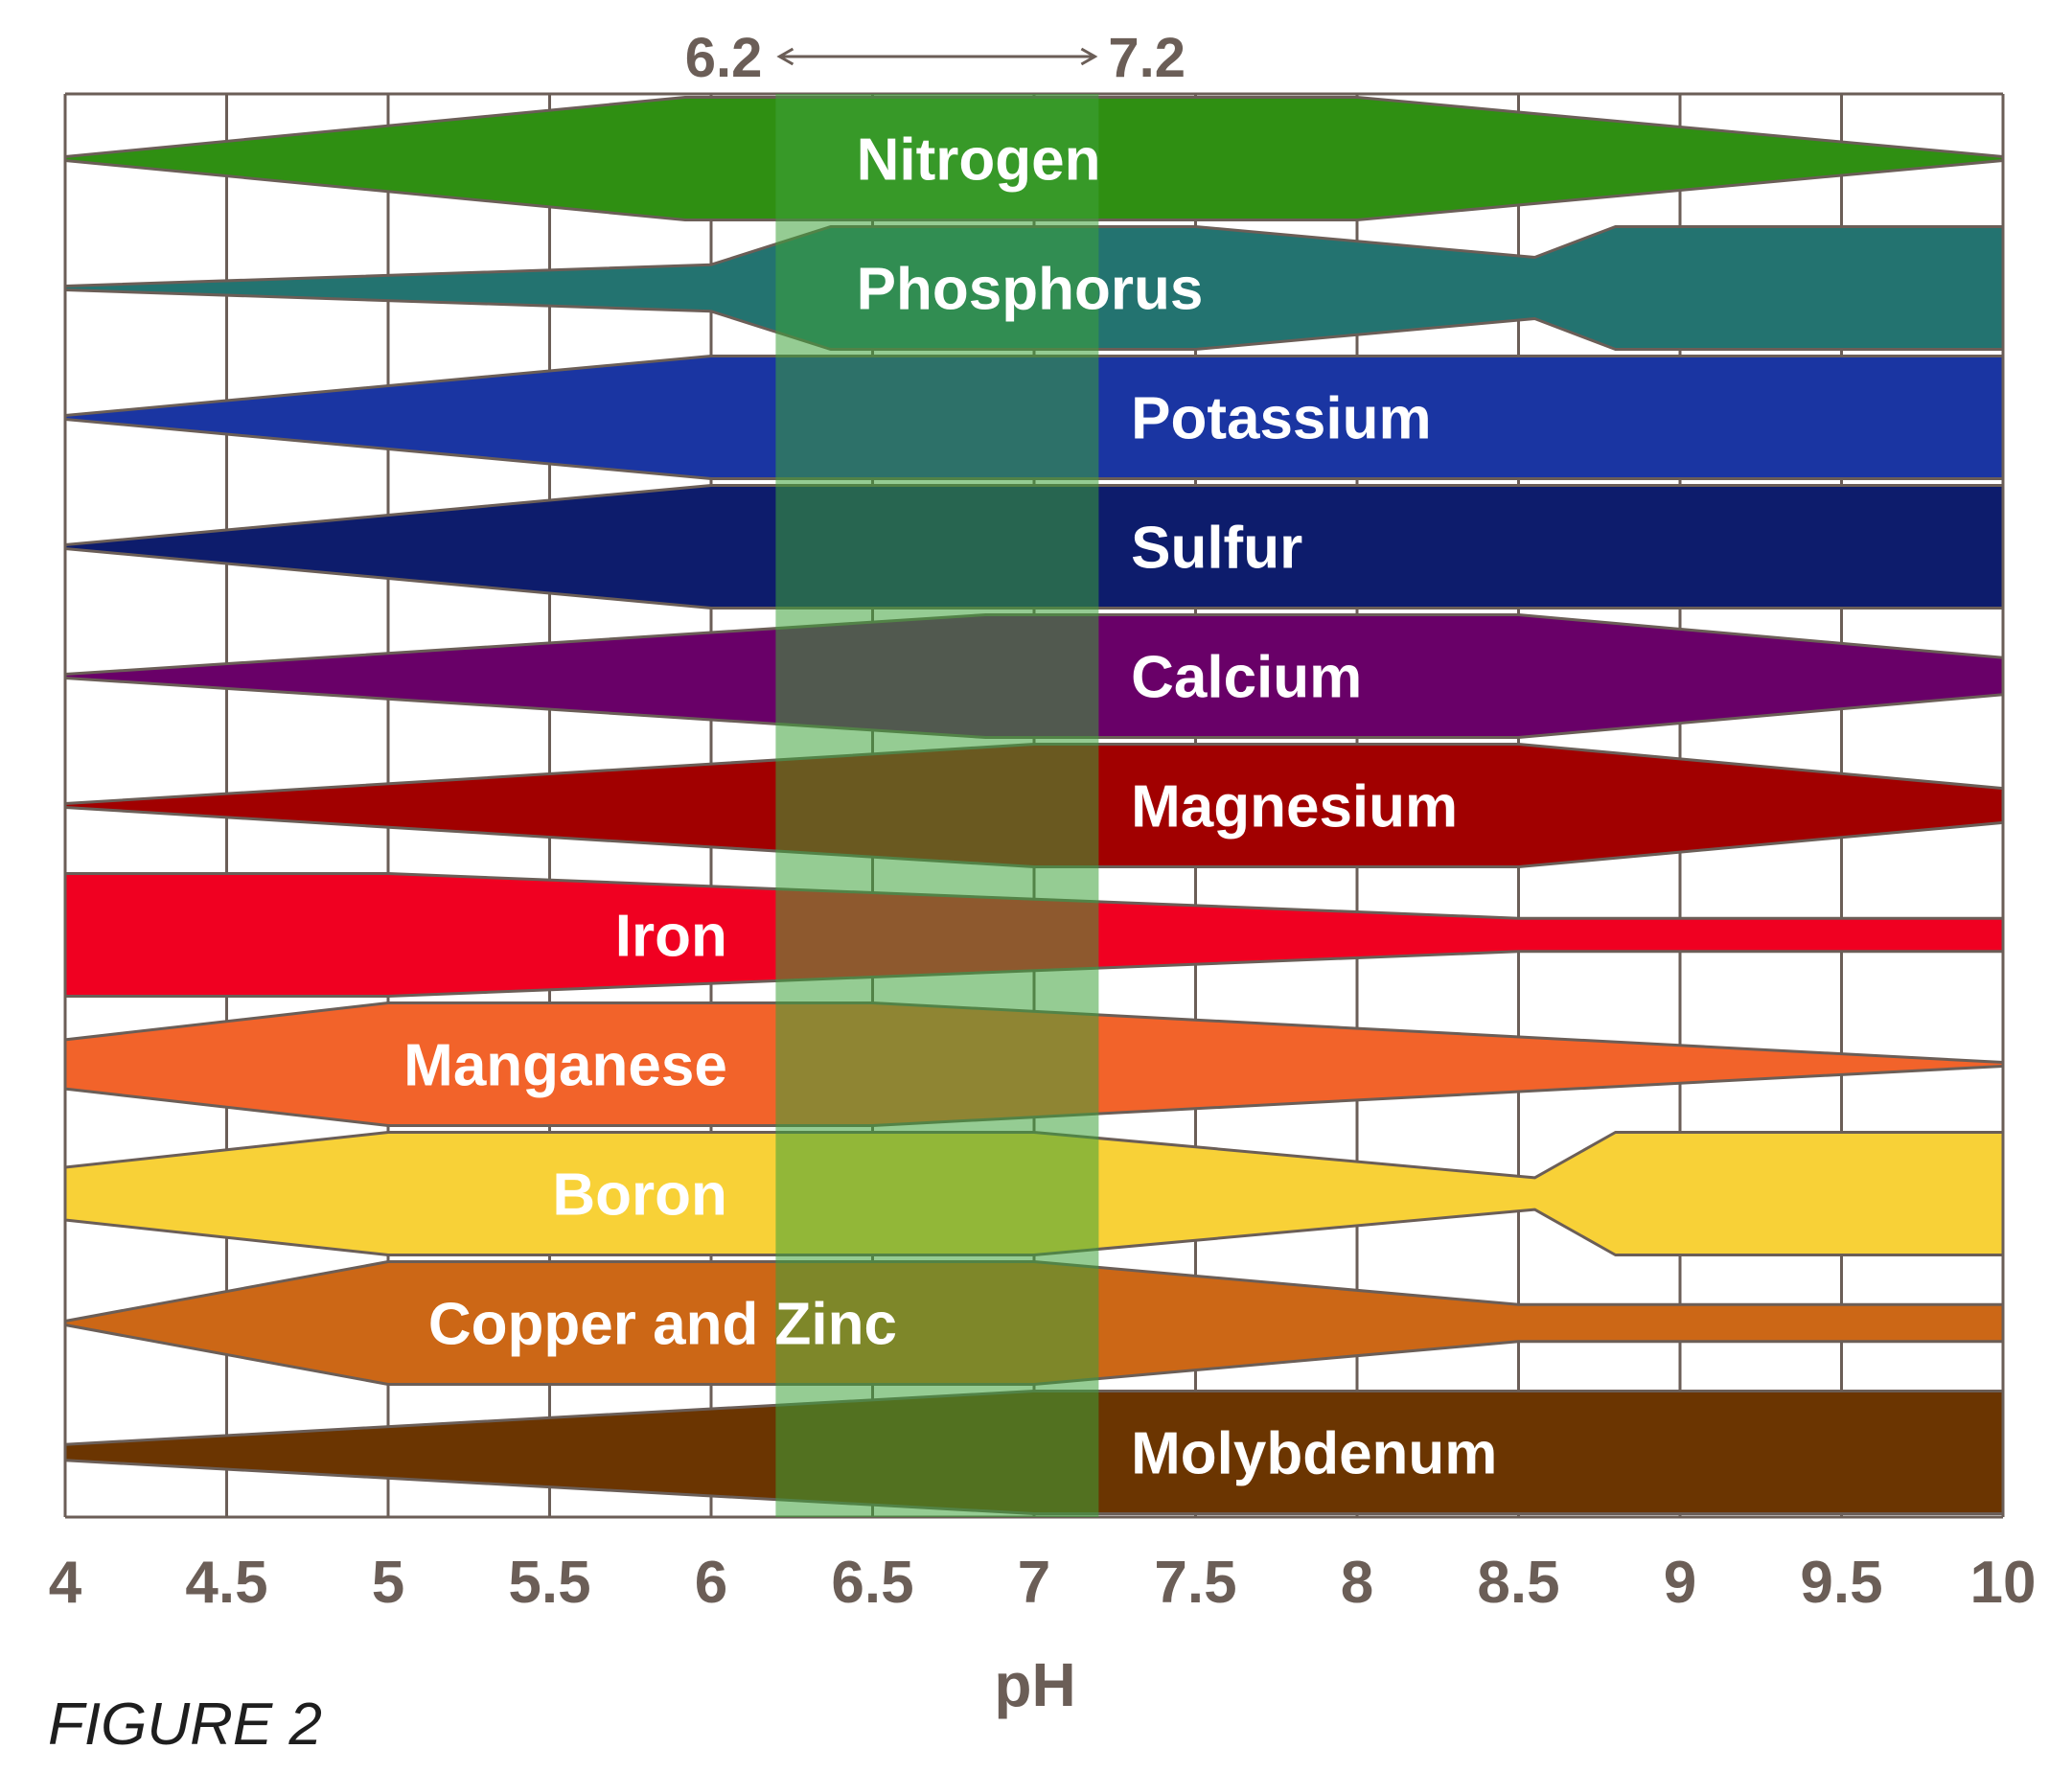  I want to click on band-label-sulfur: Sulfur, so click(1216, 549).